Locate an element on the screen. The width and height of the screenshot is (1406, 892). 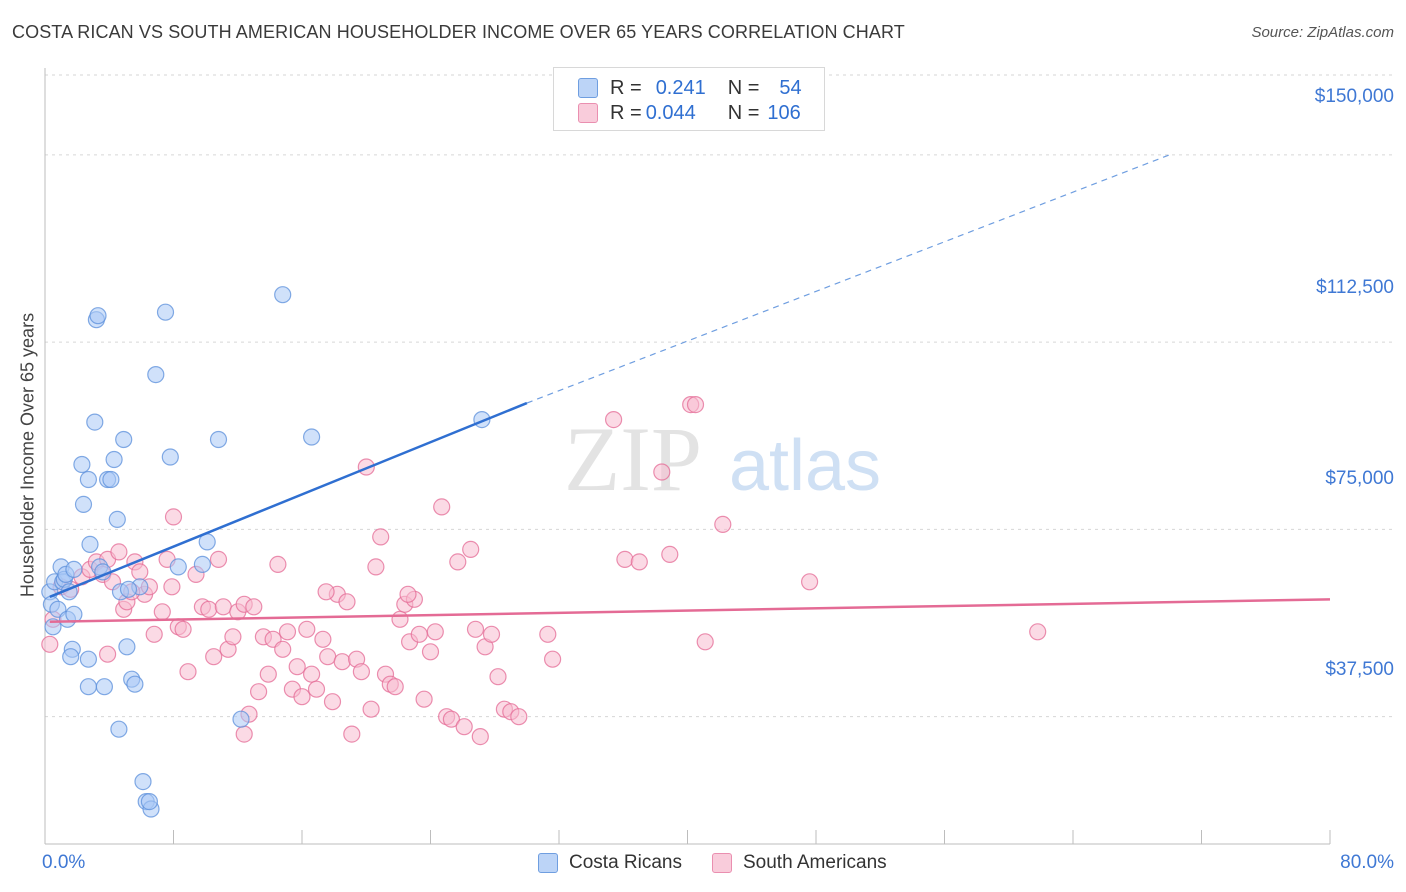
y-tick-label: $75,000 is located at coordinates (1359, 478).